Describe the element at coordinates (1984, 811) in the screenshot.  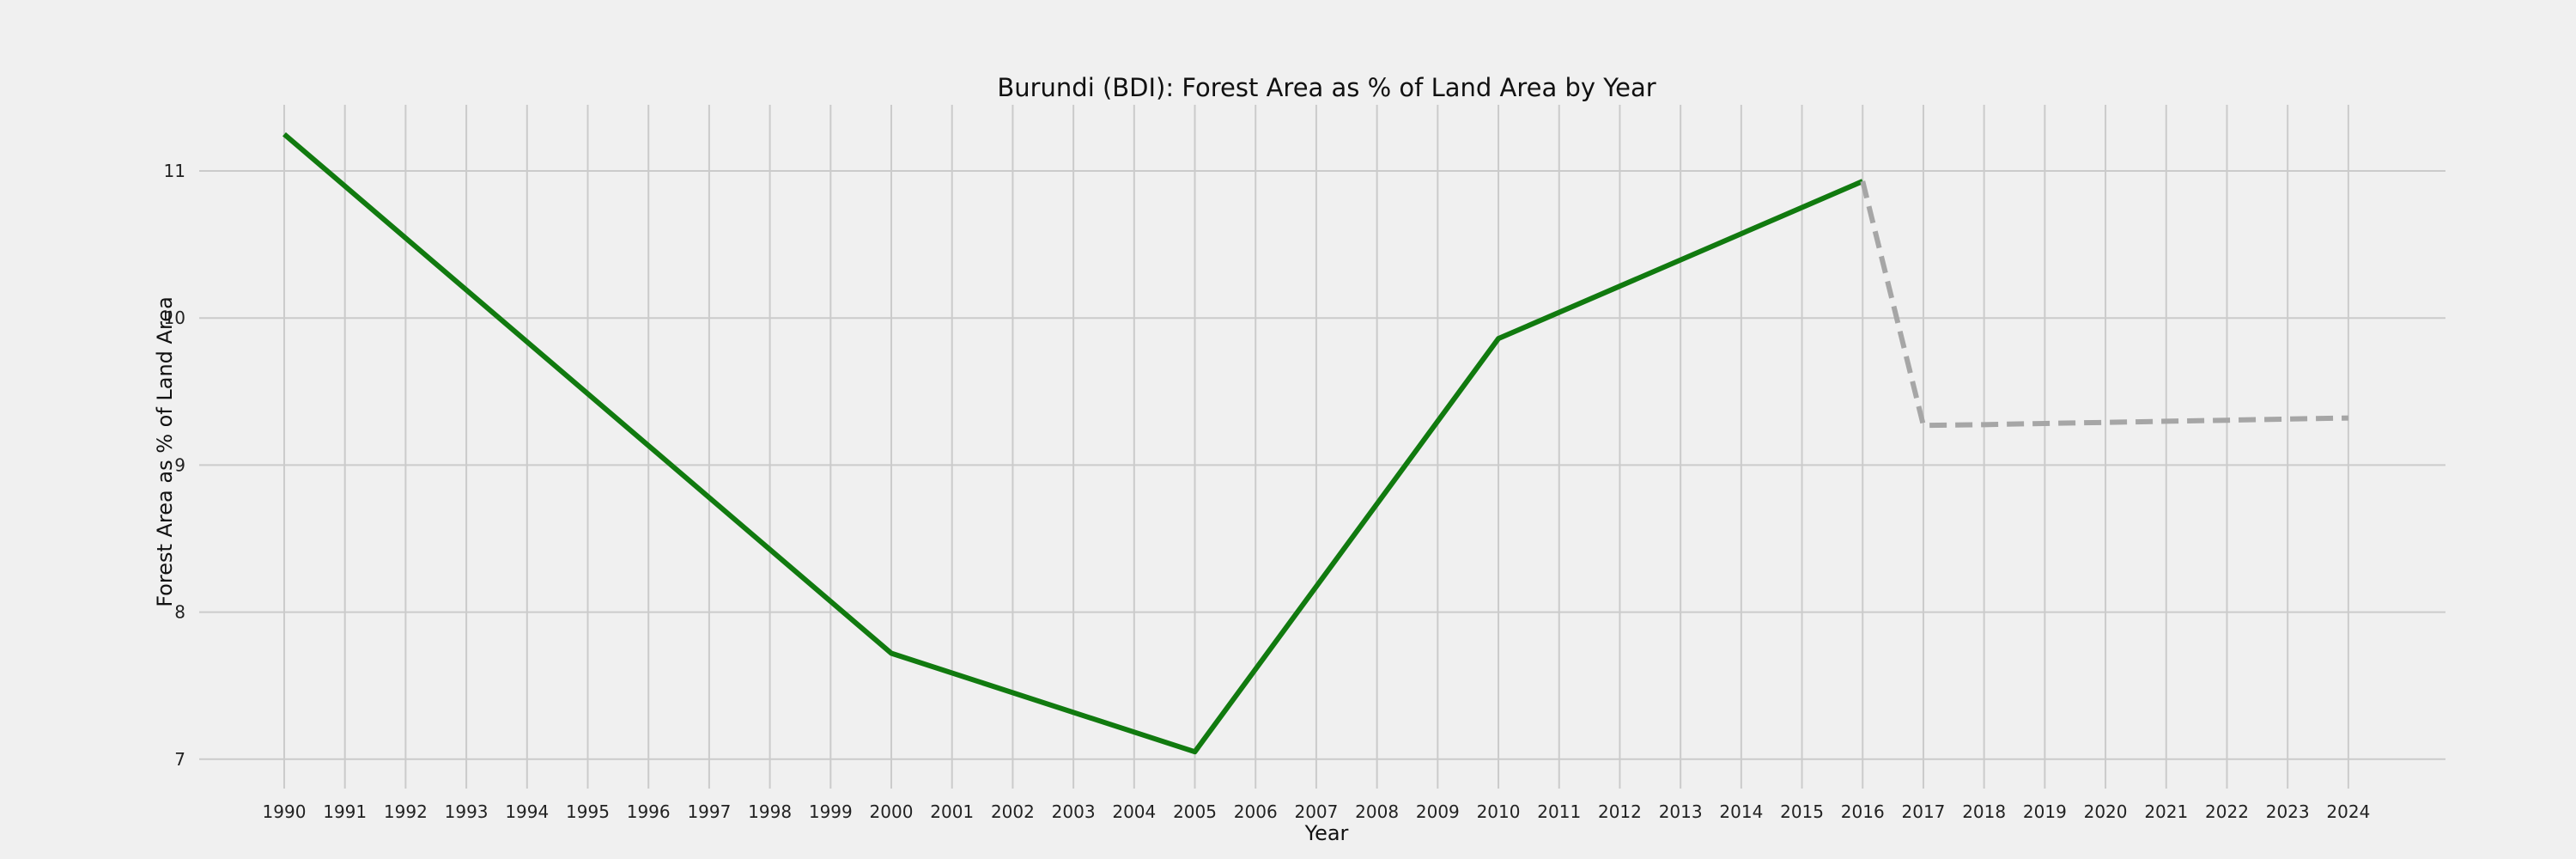
I see `x-tick-label: 2018` at that location.